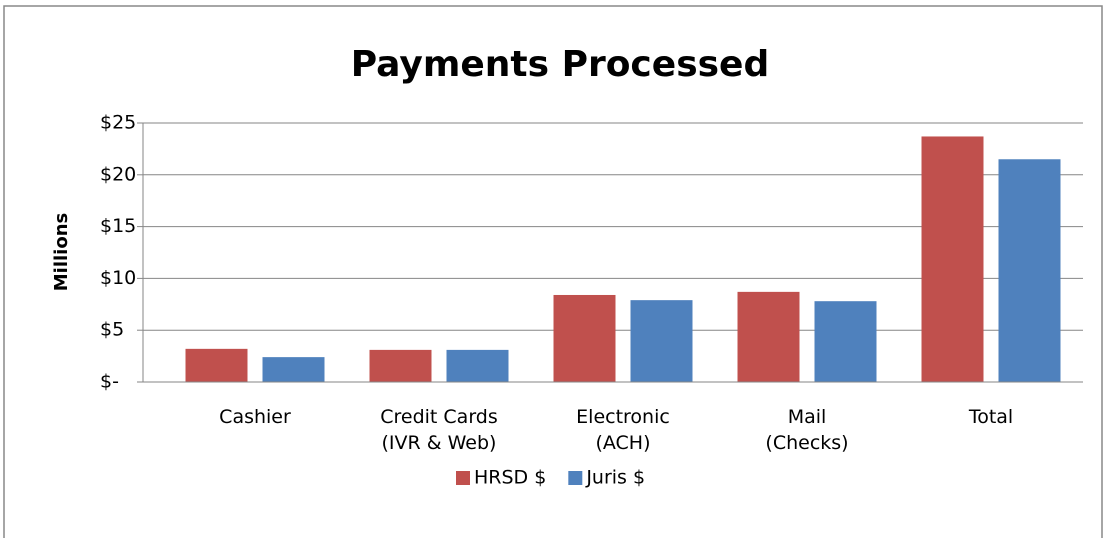  What do you see at coordinates (510, 478) in the screenshot?
I see `legend-label: HRSD $` at bounding box center [510, 478].